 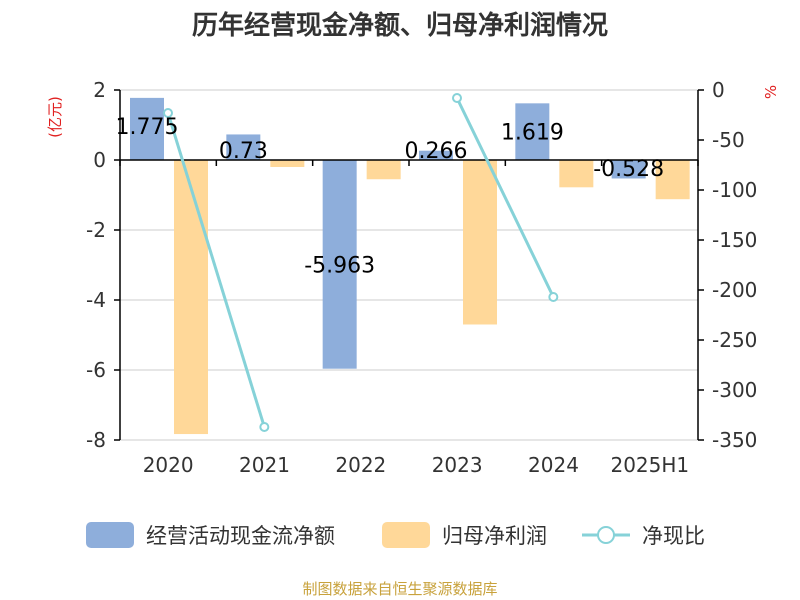 What do you see at coordinates (734, 340) in the screenshot?
I see `right-tick-label: -250` at bounding box center [734, 340].